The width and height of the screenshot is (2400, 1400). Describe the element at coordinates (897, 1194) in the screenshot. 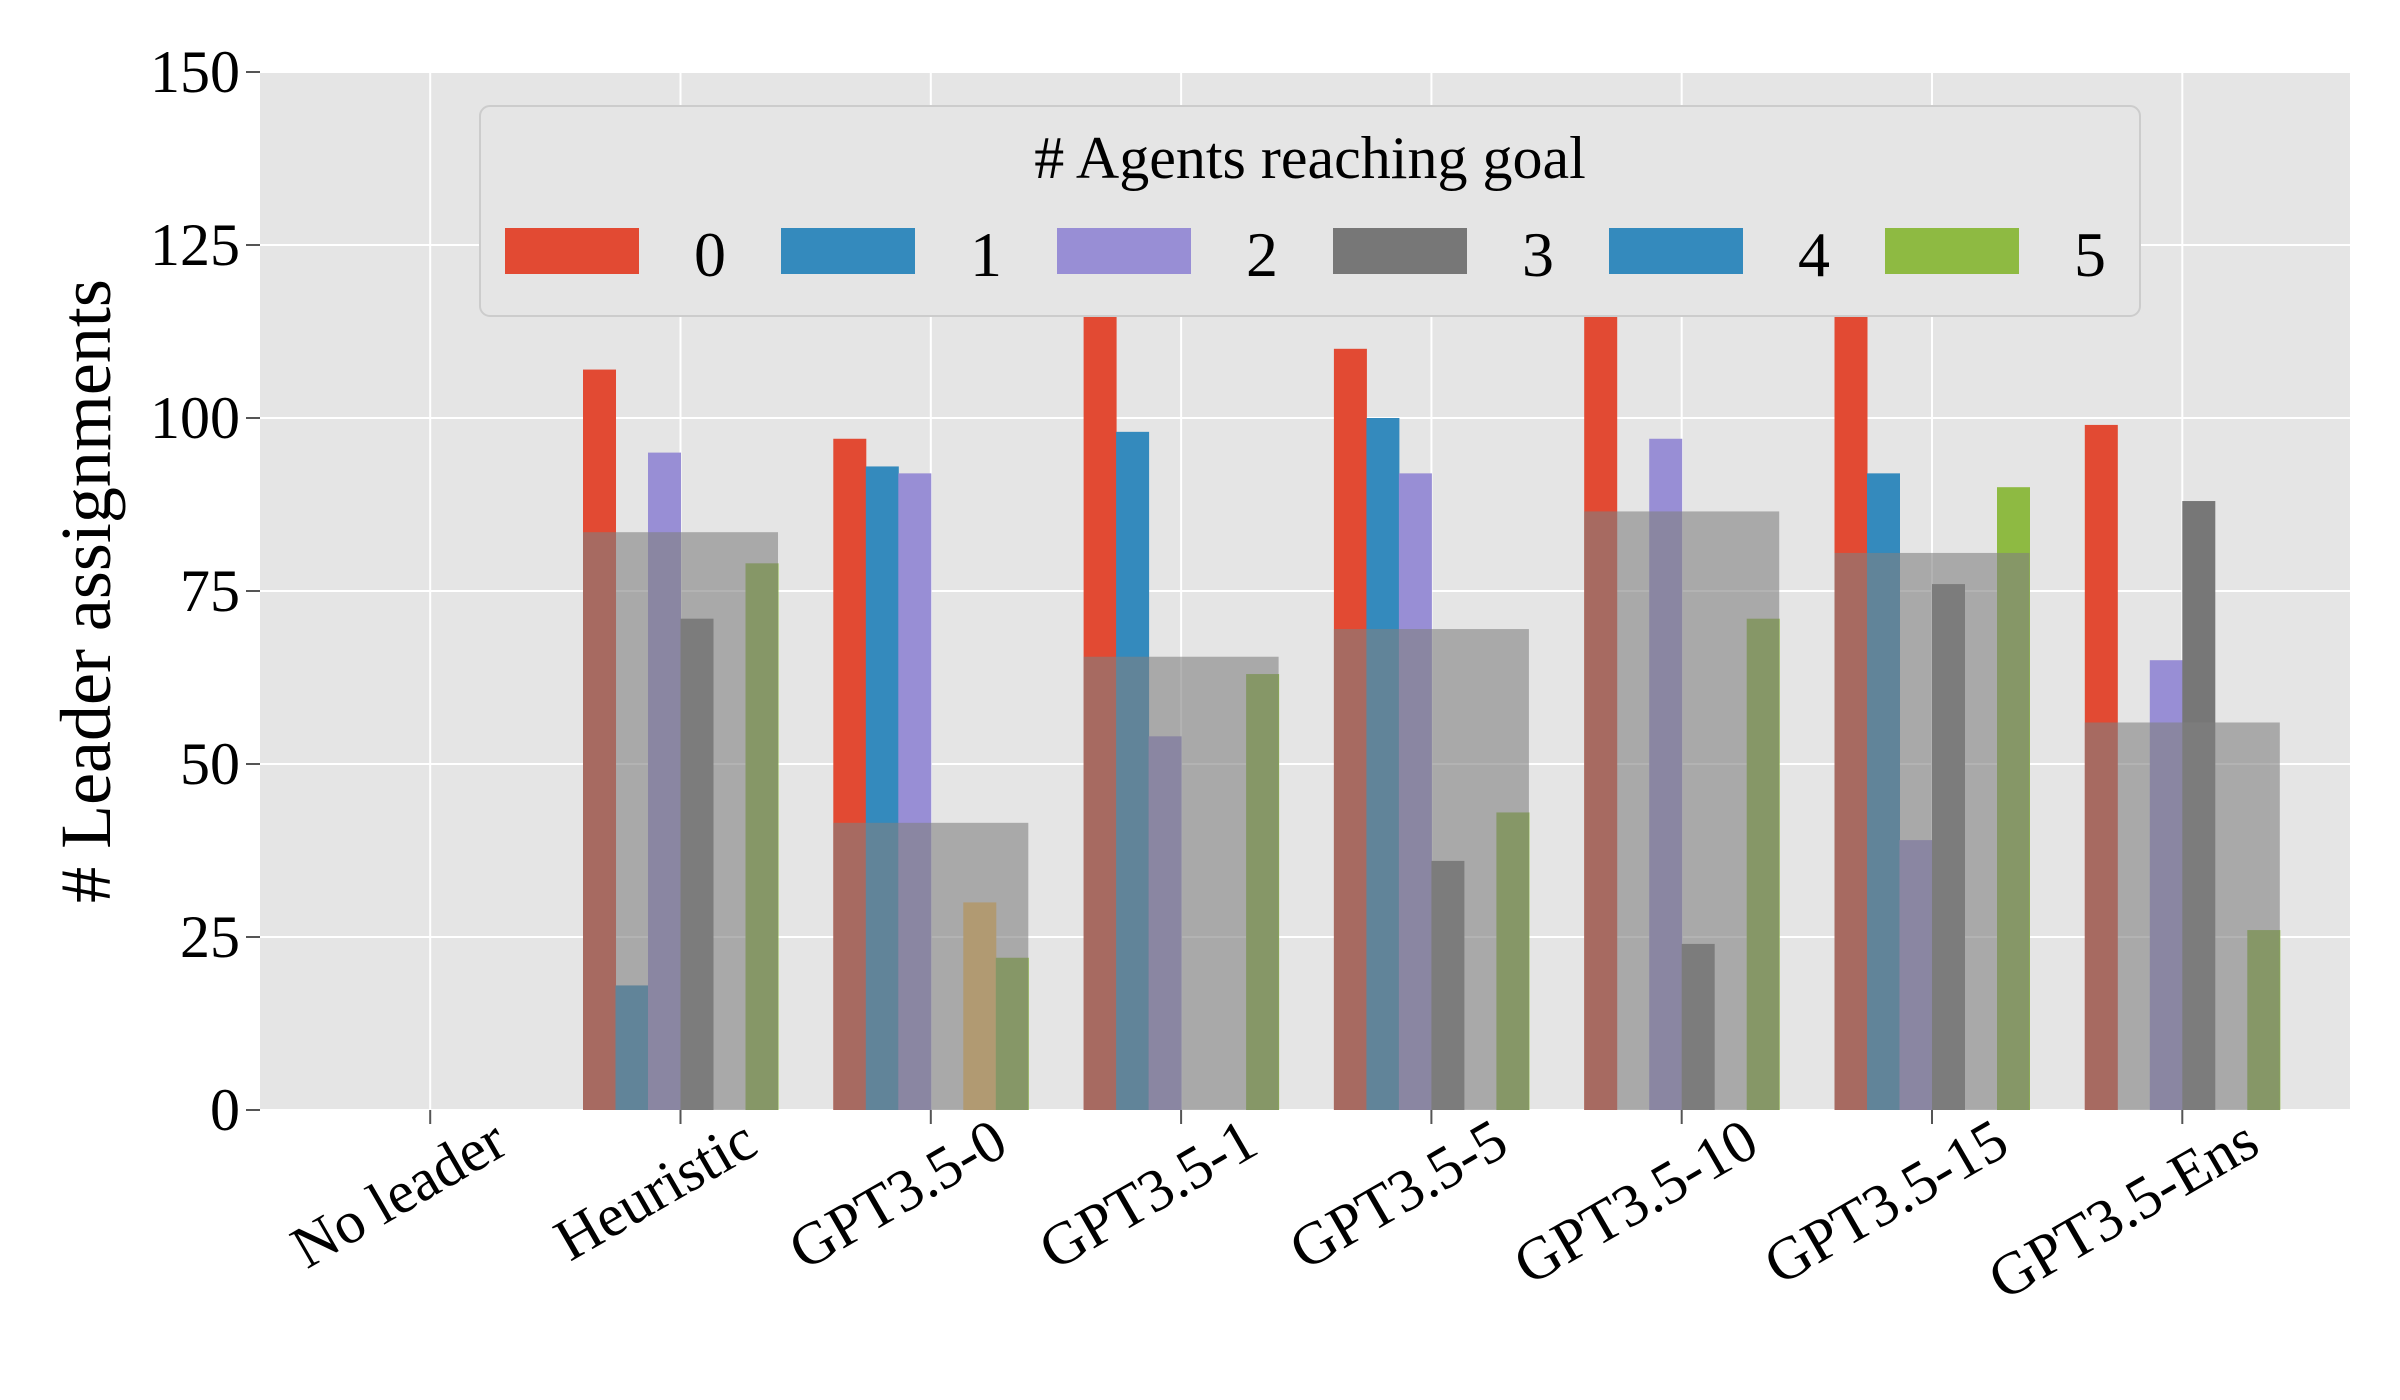

I see `x-tick-label: GPT3.5-0` at that location.